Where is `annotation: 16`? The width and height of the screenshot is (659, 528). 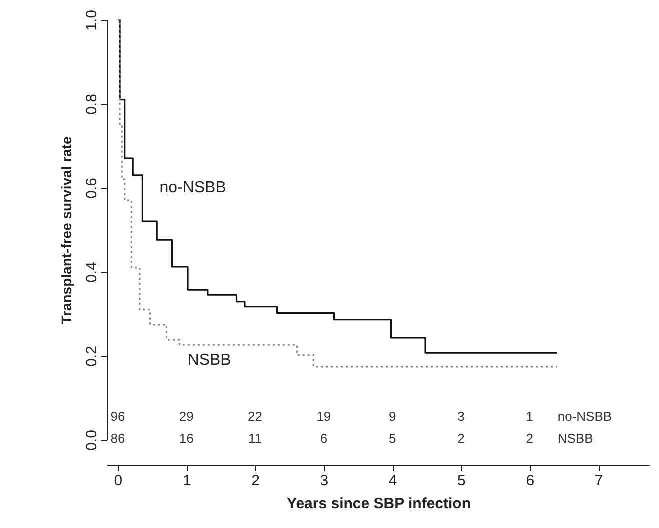 annotation: 16 is located at coordinates (186, 438).